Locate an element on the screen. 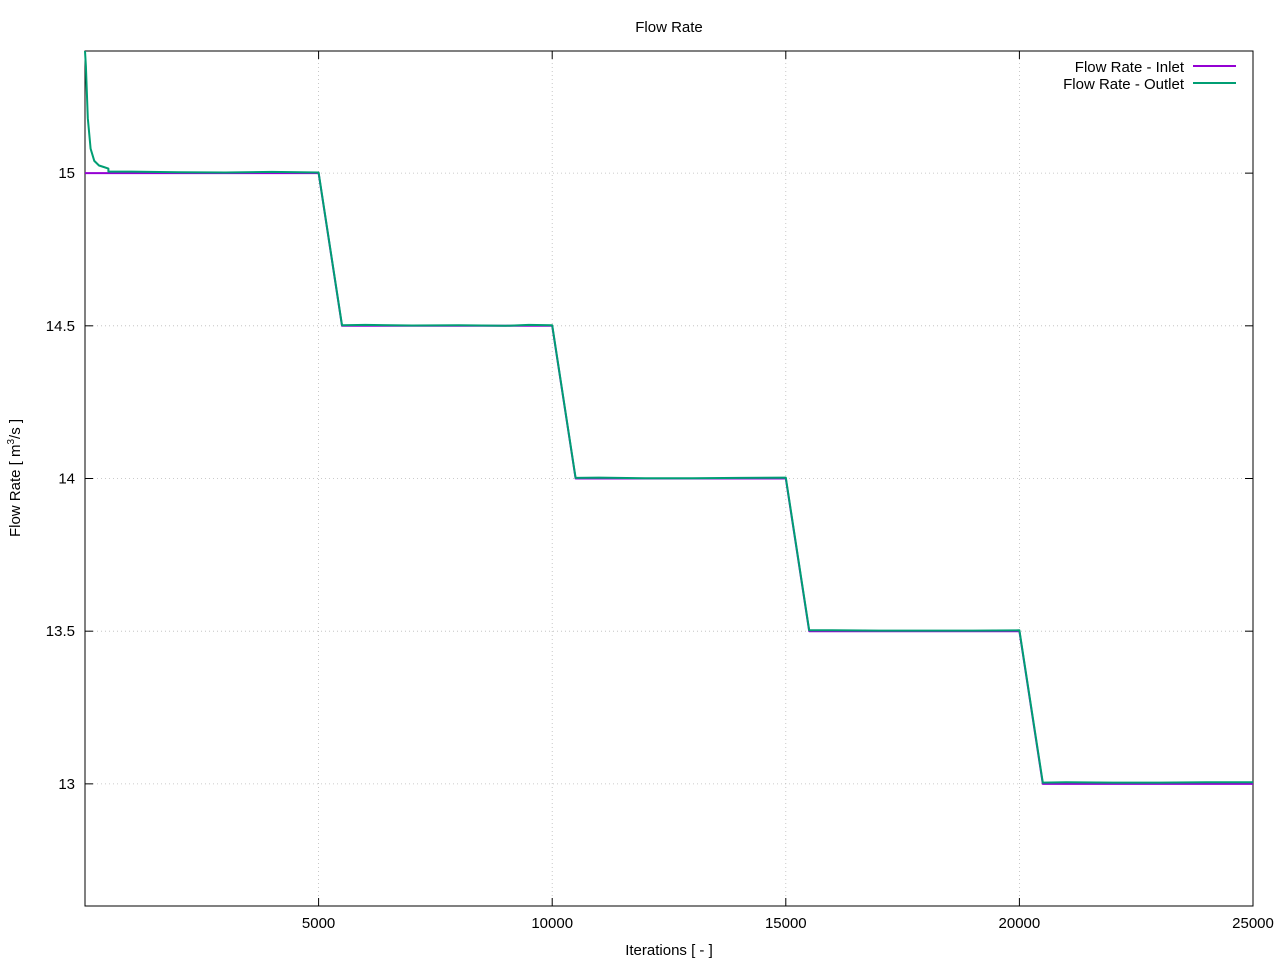 The width and height of the screenshot is (1280, 960). x-tick-label: 15000 is located at coordinates (786, 923).